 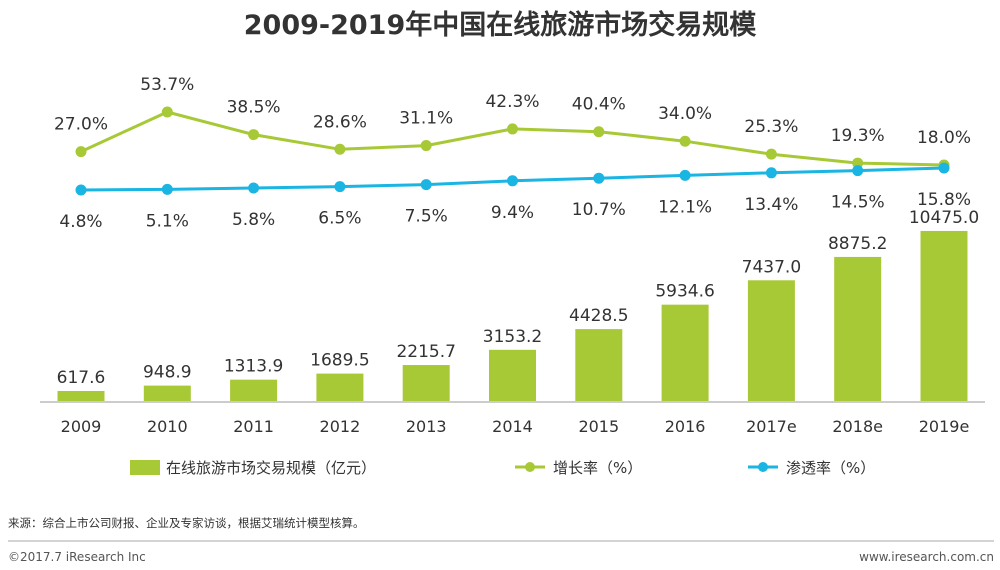 I want to click on bar-2012, so click(x=340, y=387).